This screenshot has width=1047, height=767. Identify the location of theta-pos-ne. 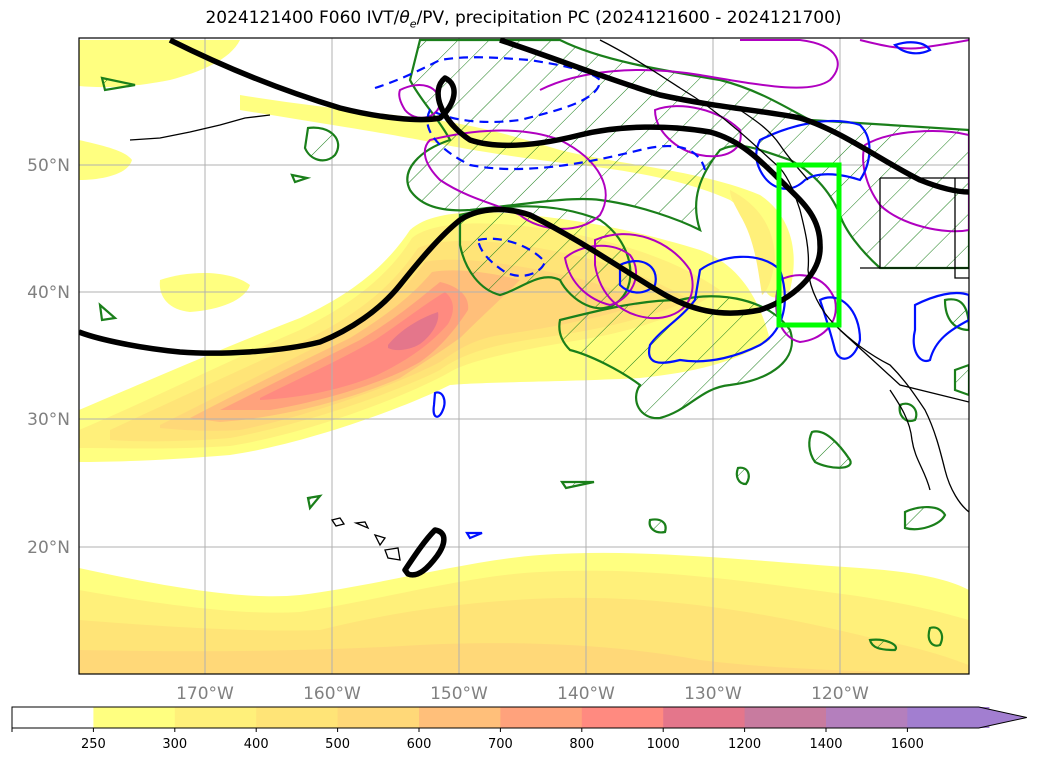
(914, 44).